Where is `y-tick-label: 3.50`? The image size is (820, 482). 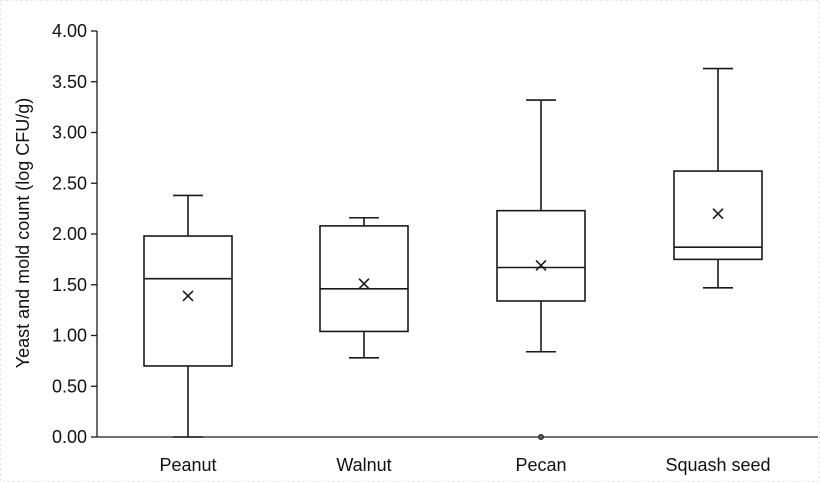
y-tick-label: 3.50 is located at coordinates (69, 82).